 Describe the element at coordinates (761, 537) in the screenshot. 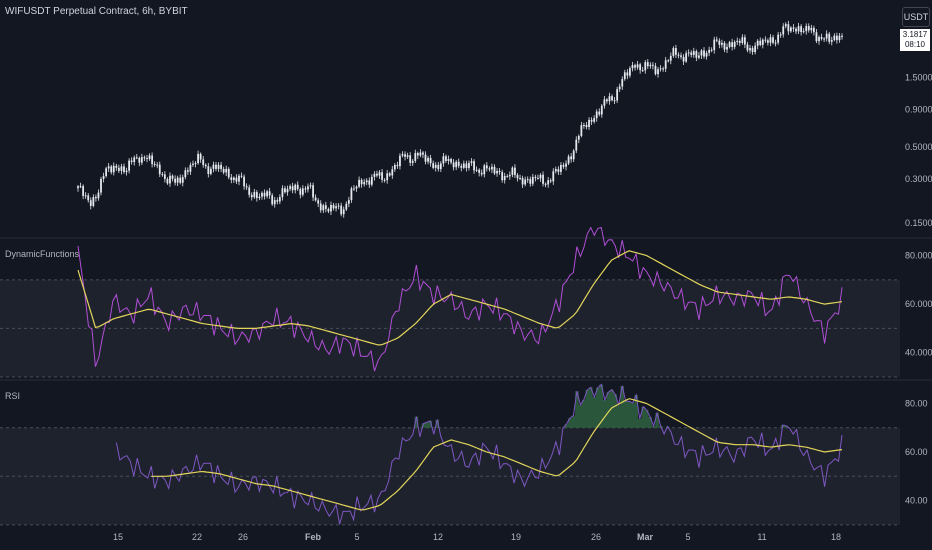

I see `time-axis-tick: 11` at that location.